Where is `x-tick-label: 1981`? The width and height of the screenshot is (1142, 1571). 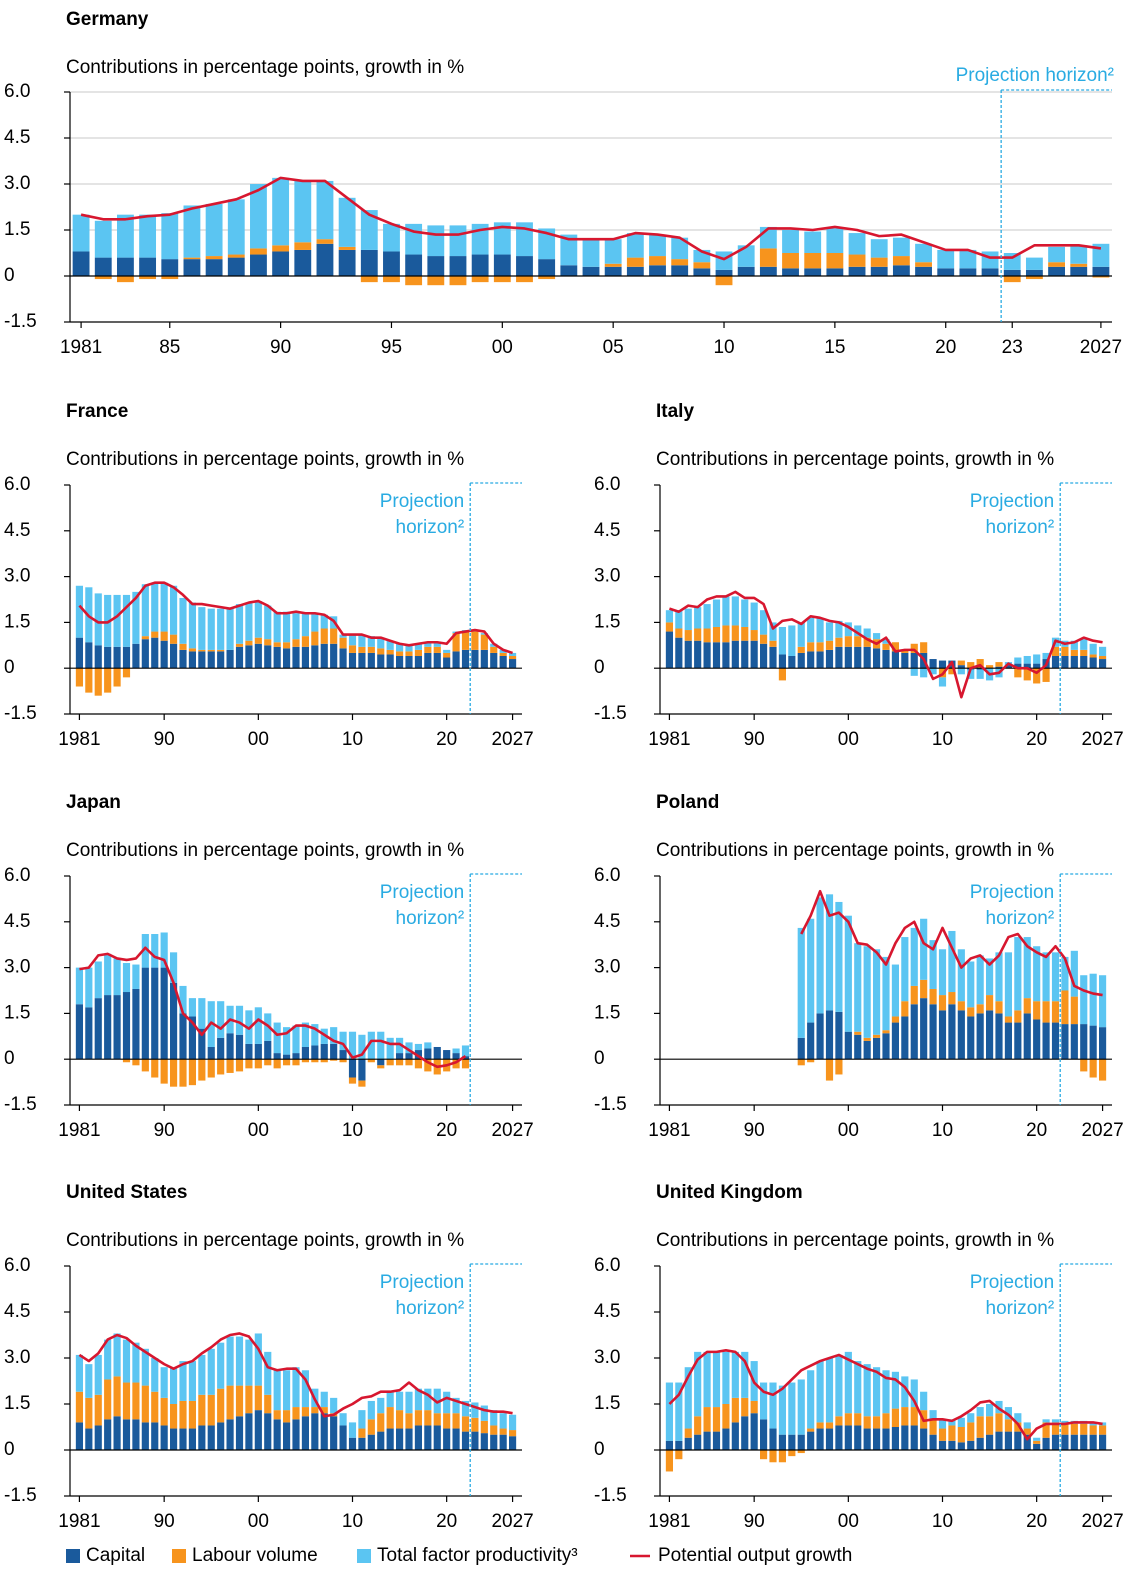 x-tick-label: 1981 is located at coordinates (669, 739).